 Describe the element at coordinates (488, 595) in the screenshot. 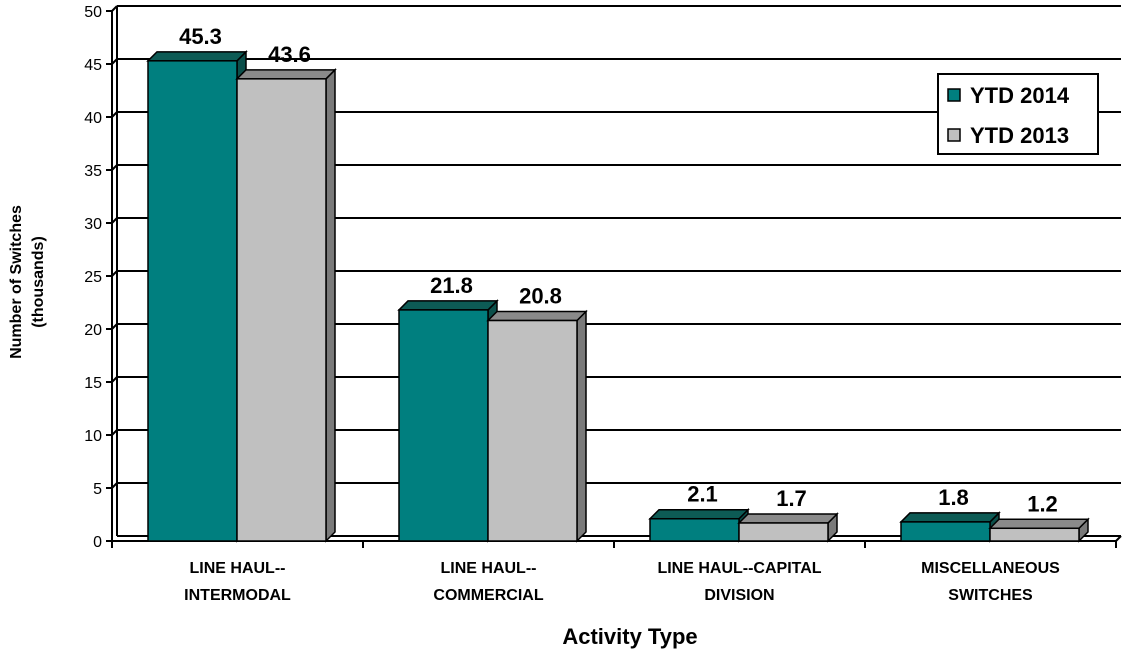

I see `x-category-label-1-line-1: COMMERCIAL` at that location.